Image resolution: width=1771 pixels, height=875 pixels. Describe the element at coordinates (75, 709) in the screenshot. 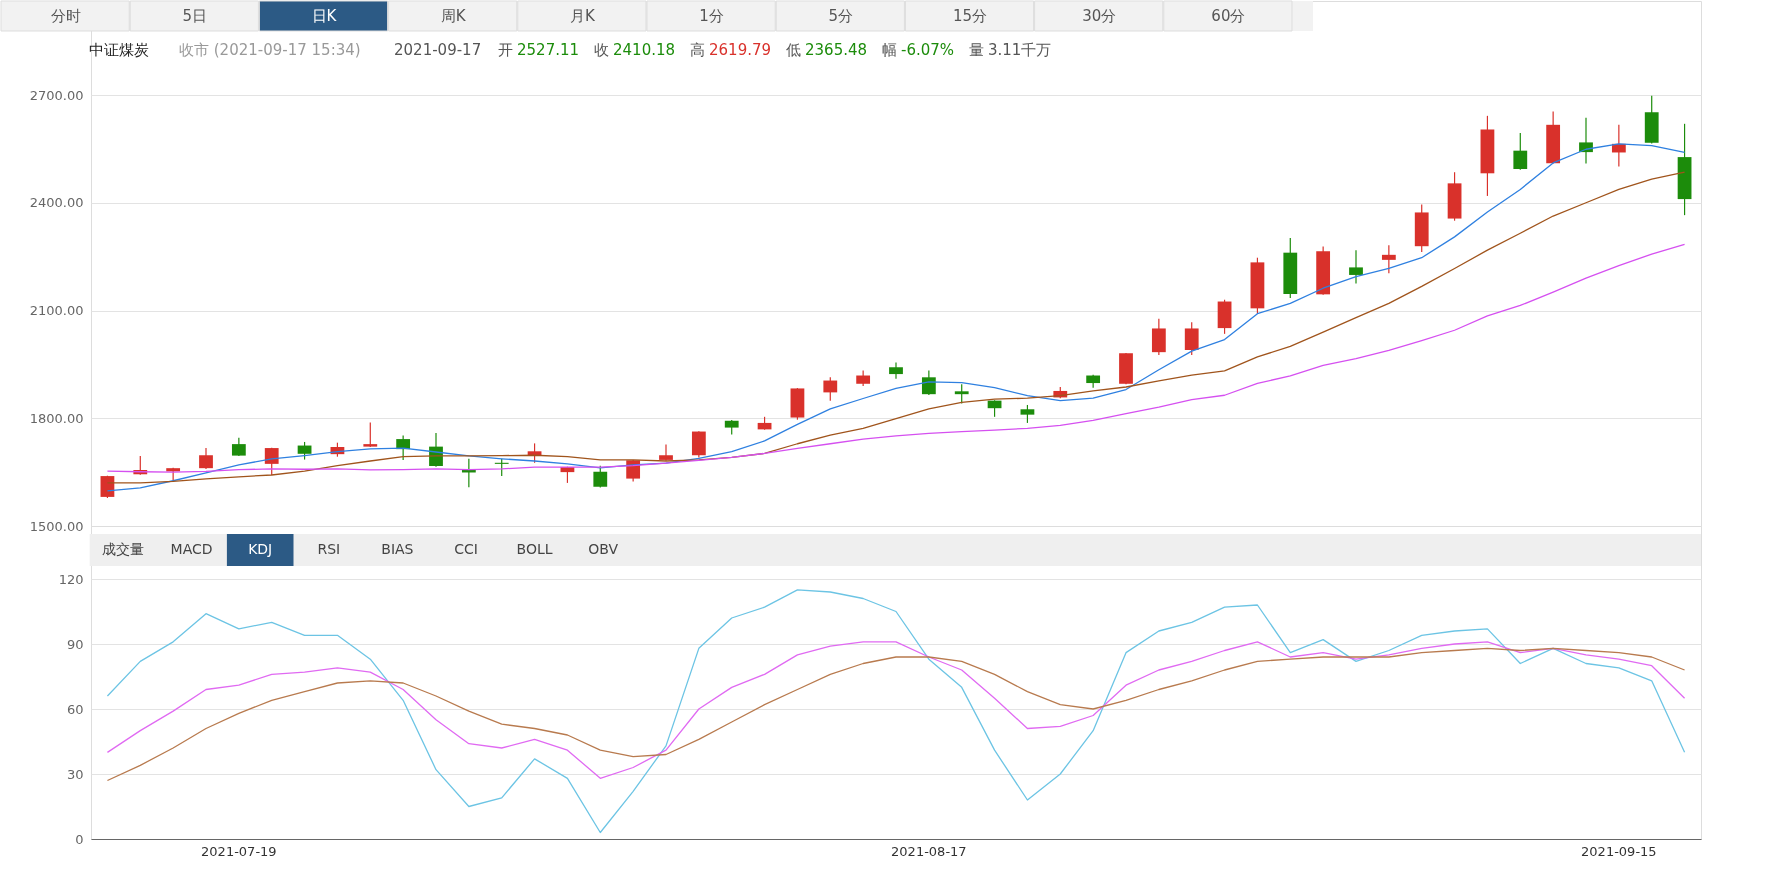

I see `y-tick-label: 60` at that location.